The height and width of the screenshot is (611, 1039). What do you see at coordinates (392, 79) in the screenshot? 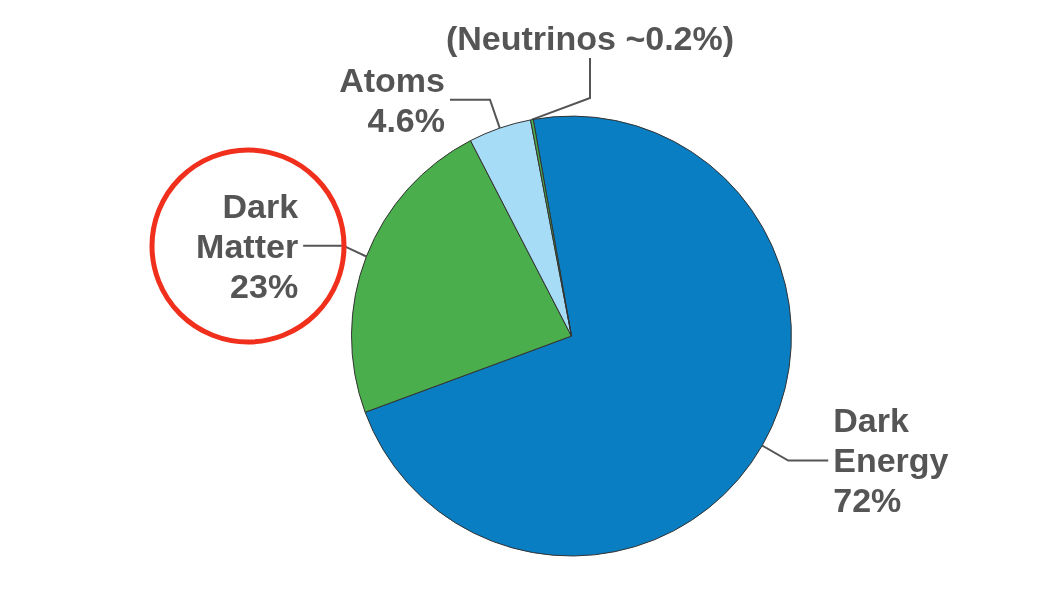
I see `slice-label: Atoms` at bounding box center [392, 79].